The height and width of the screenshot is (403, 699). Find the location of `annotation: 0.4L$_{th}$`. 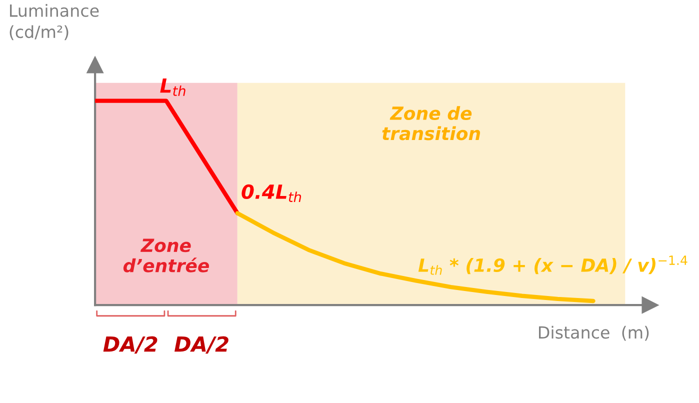

annotation: 0.4L$_{th}$ is located at coordinates (272, 193).